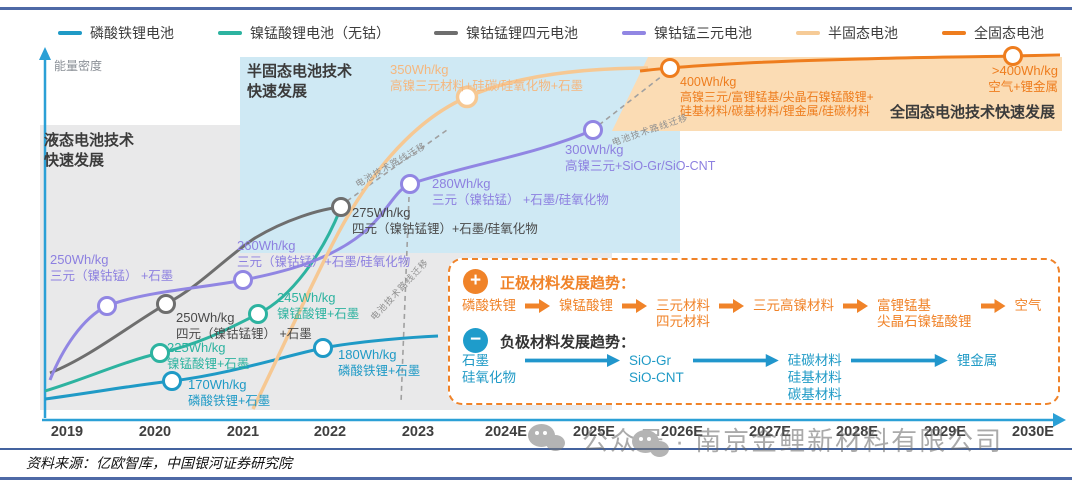 This screenshot has height=484, width=1072. I want to click on label-value: 260Wh/kg, so click(266, 245).